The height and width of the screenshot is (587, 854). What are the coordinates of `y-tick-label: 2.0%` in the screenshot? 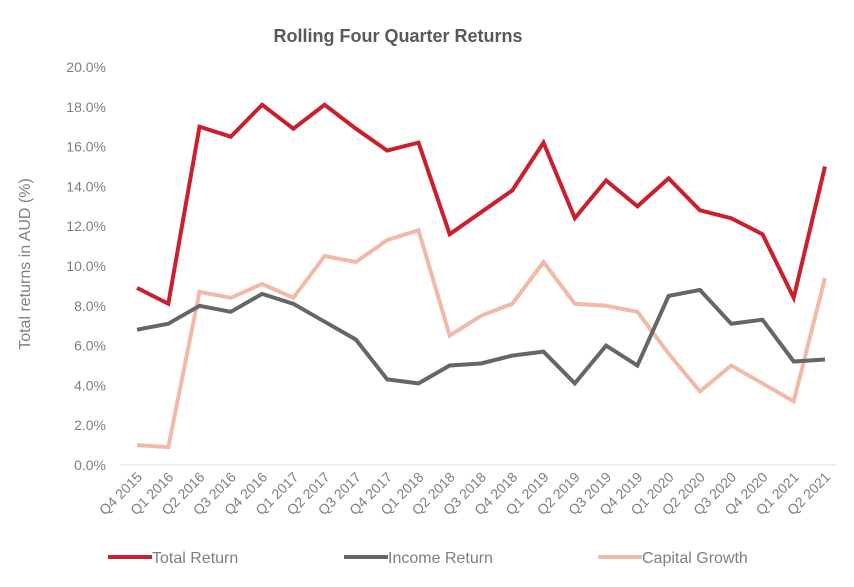 It's located at (90, 425).